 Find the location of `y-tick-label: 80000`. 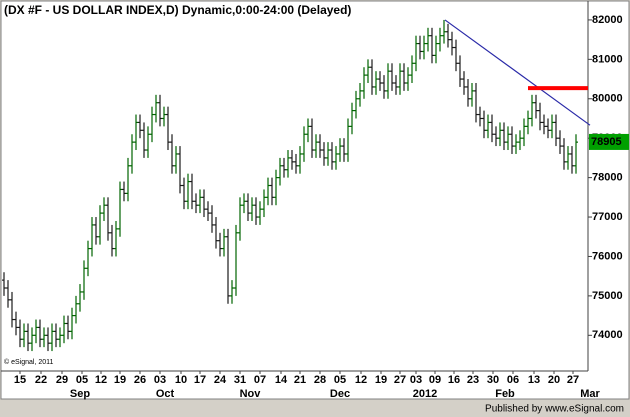

y-tick-label: 80000 is located at coordinates (607, 99).